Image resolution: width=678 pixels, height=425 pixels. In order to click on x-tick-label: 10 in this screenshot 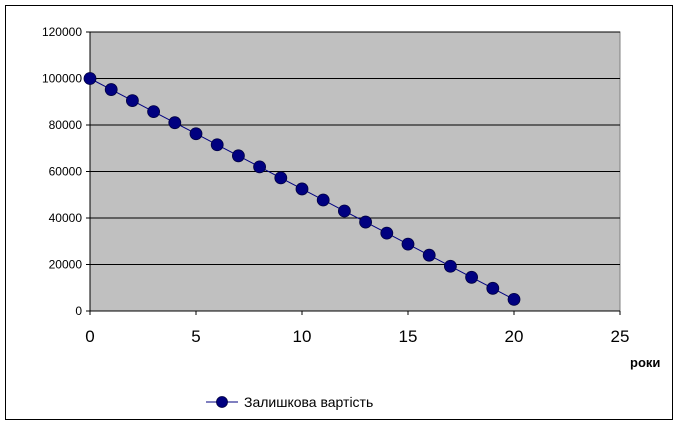, I will do `click(302, 336)`.